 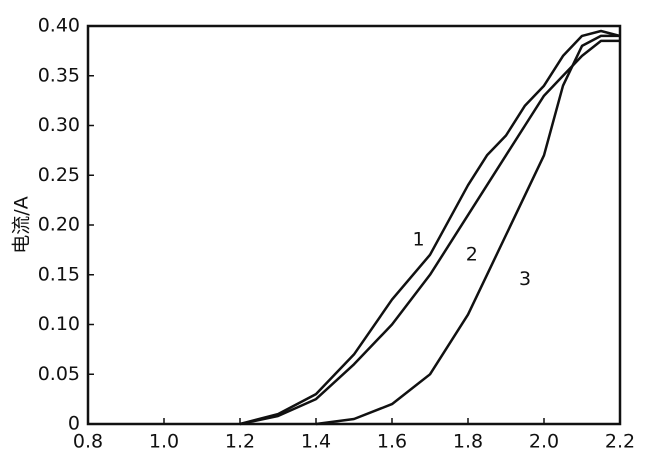 What do you see at coordinates (88, 442) in the screenshot?
I see `x-tick-label: 0.8` at bounding box center [88, 442].